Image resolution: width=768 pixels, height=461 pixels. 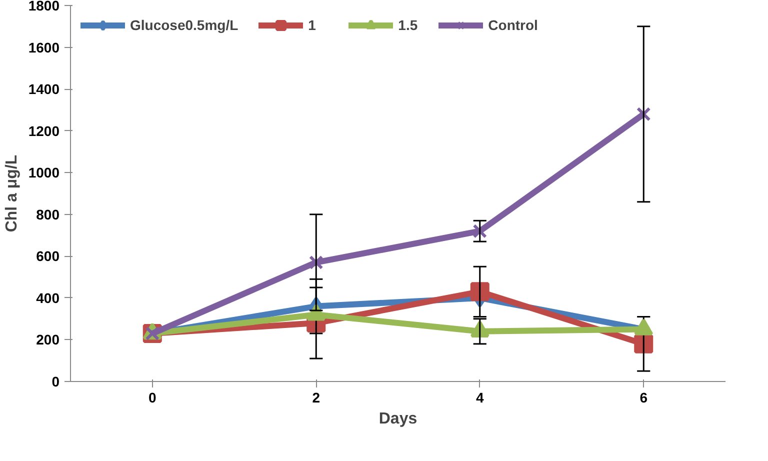 I want to click on legend-label: 1, so click(x=312, y=25).